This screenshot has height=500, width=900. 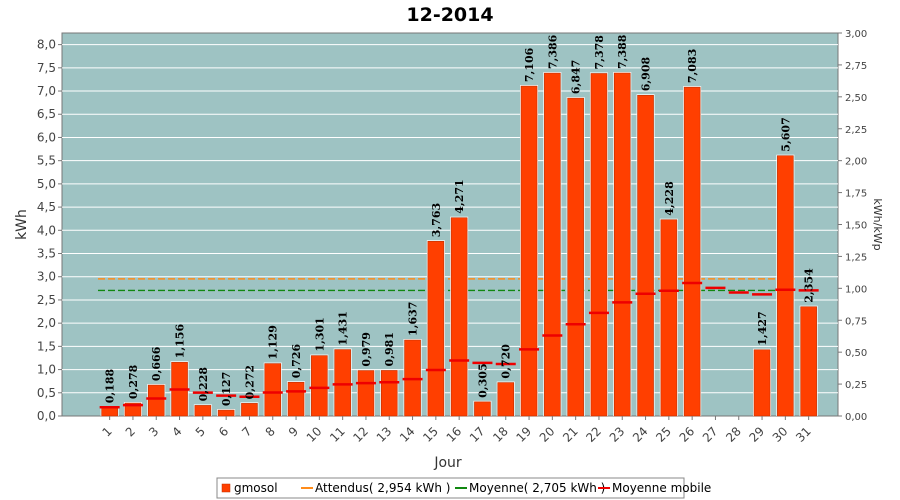 What do you see at coordinates (454, 434) in the screenshot?
I see `x-tick-16: 16` at bounding box center [454, 434].